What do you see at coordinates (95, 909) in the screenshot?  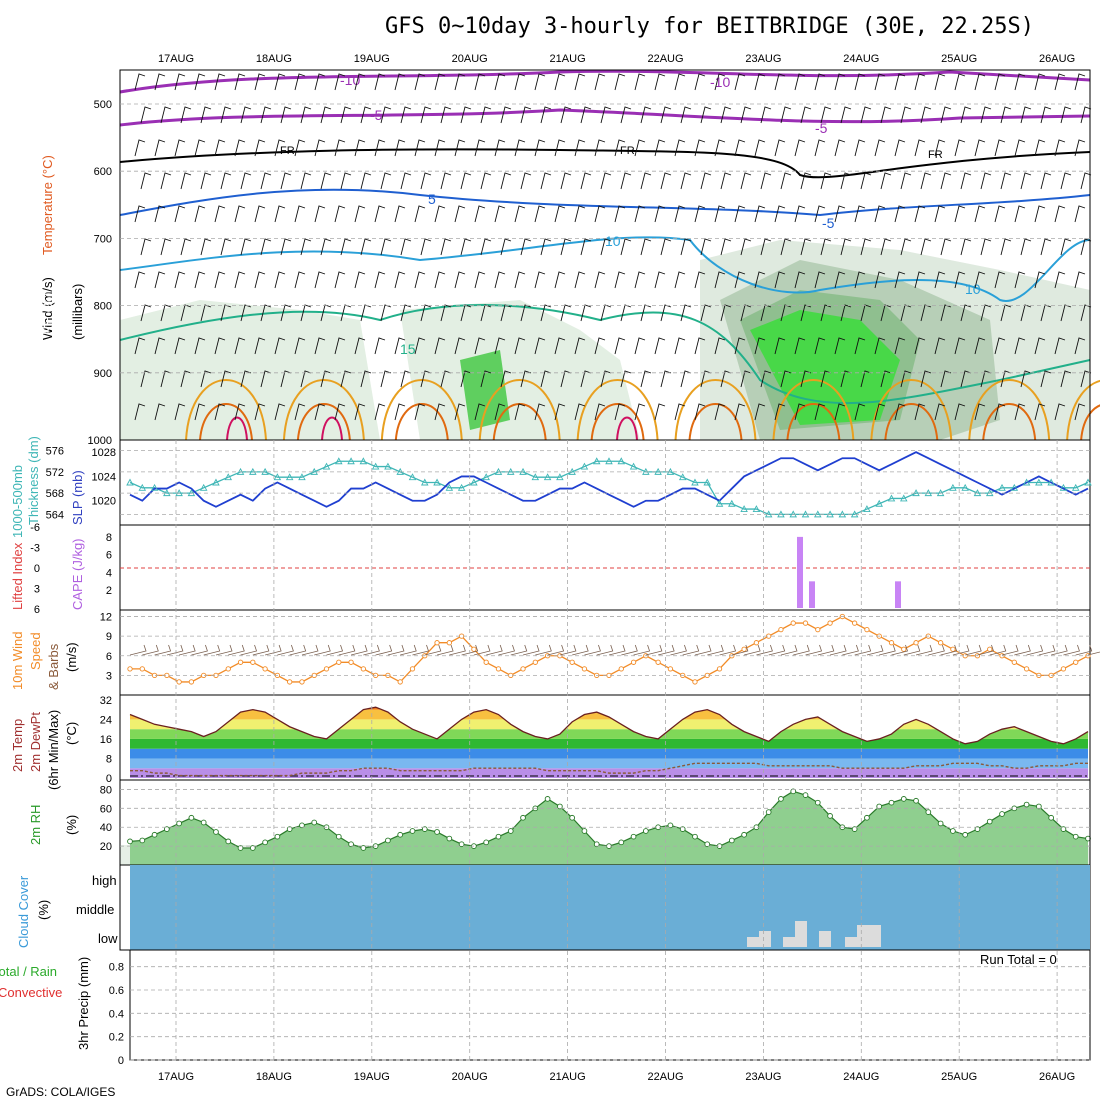 I see `cloud-level-middle: middle` at bounding box center [95, 909].